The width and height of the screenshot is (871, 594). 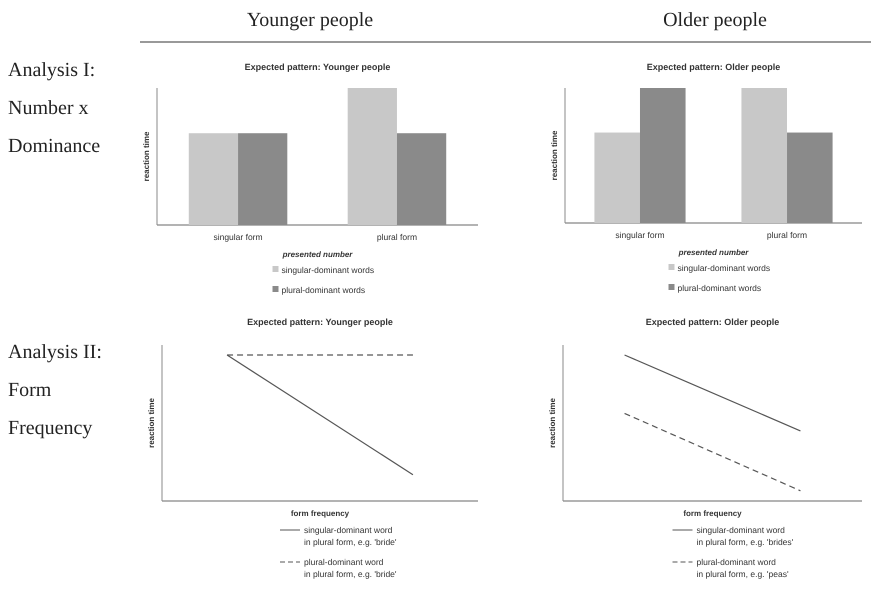 What do you see at coordinates (745, 536) in the screenshot?
I see `legend-label: singular-dominant word in plural form, e.g. 'brides'` at bounding box center [745, 536].